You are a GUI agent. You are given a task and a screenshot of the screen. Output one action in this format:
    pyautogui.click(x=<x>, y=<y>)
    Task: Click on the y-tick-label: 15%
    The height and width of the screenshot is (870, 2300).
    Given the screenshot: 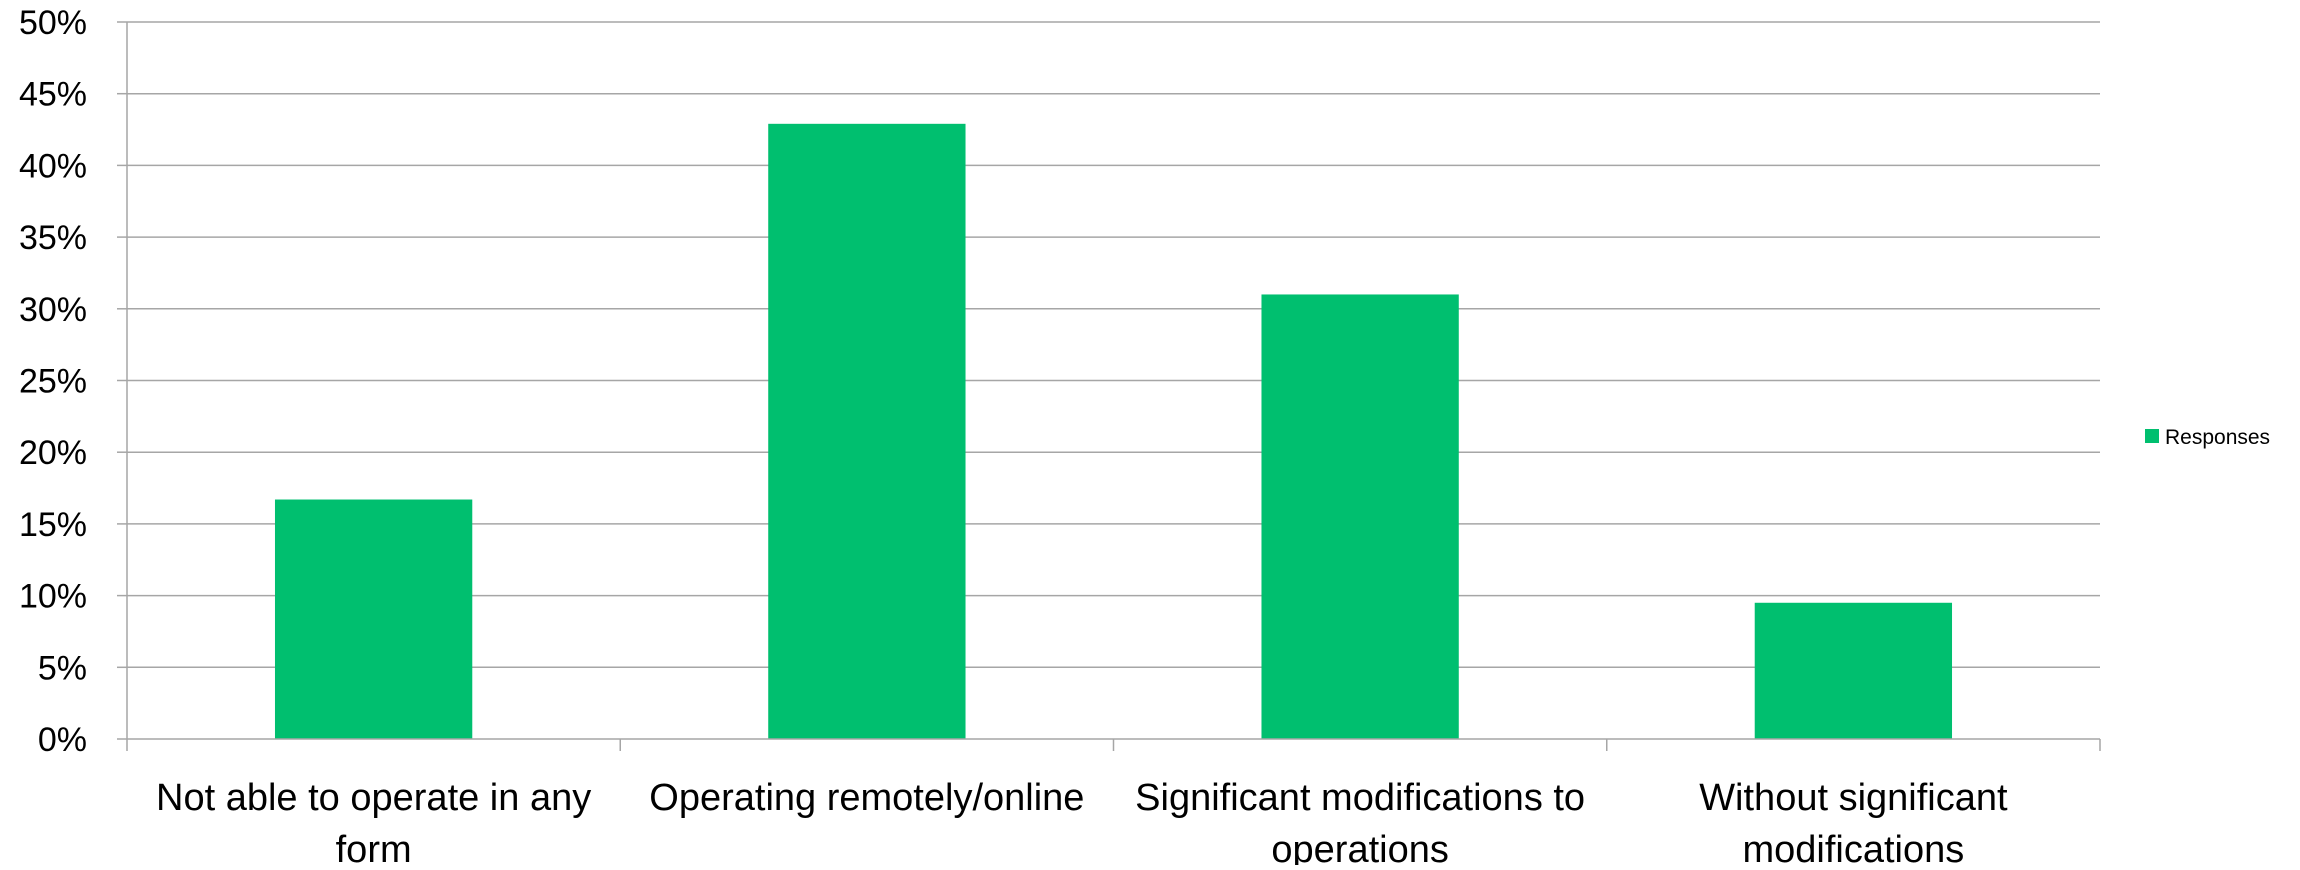 What is the action you would take?
    pyautogui.click(x=53, y=525)
    